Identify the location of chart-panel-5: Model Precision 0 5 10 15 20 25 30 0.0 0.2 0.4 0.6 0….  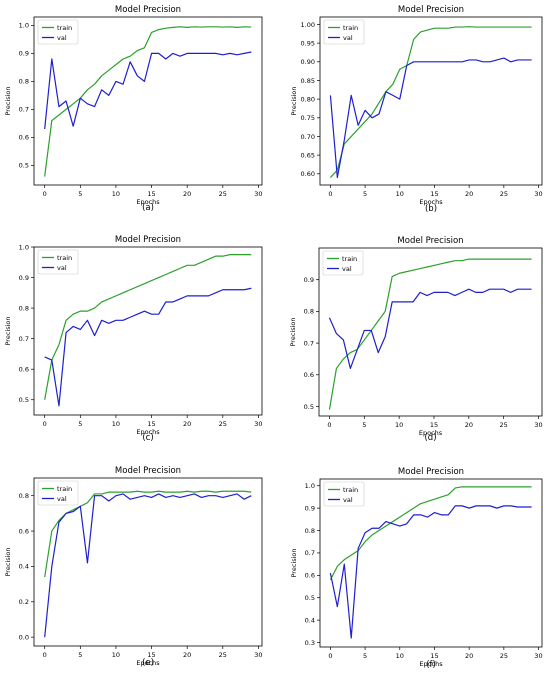
(133, 567).